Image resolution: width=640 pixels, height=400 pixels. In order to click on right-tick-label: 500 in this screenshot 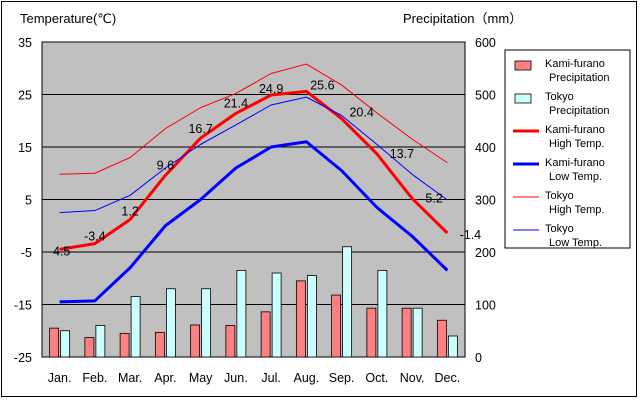, I will do `click(485, 96)`.